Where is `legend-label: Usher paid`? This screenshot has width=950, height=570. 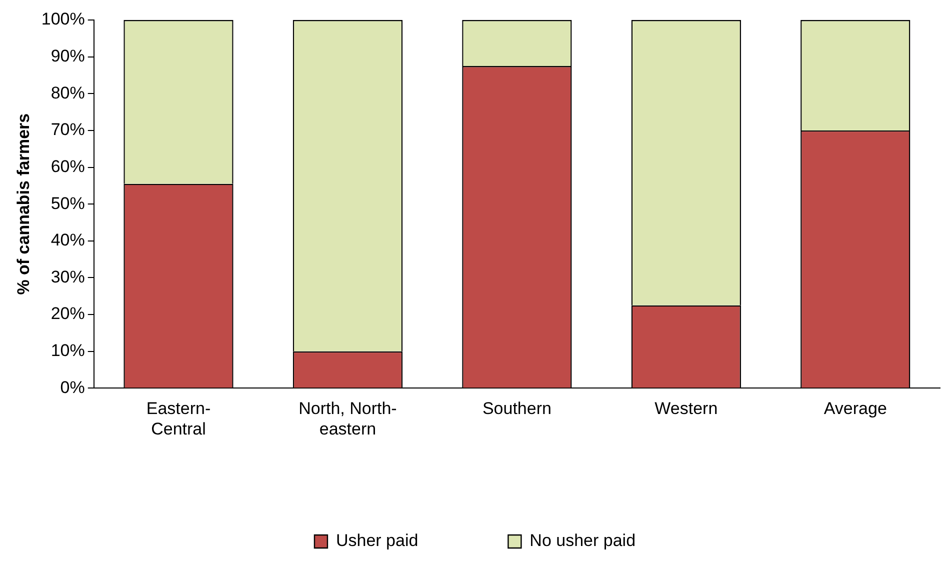
legend-label: Usher paid is located at coordinates (377, 540).